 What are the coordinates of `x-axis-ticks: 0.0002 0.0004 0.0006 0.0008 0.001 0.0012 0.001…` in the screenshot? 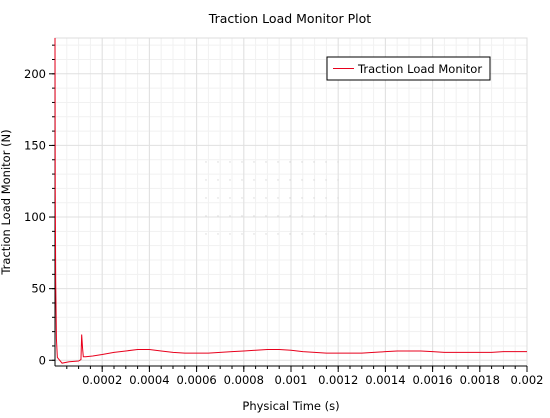 It's located at (305, 376).